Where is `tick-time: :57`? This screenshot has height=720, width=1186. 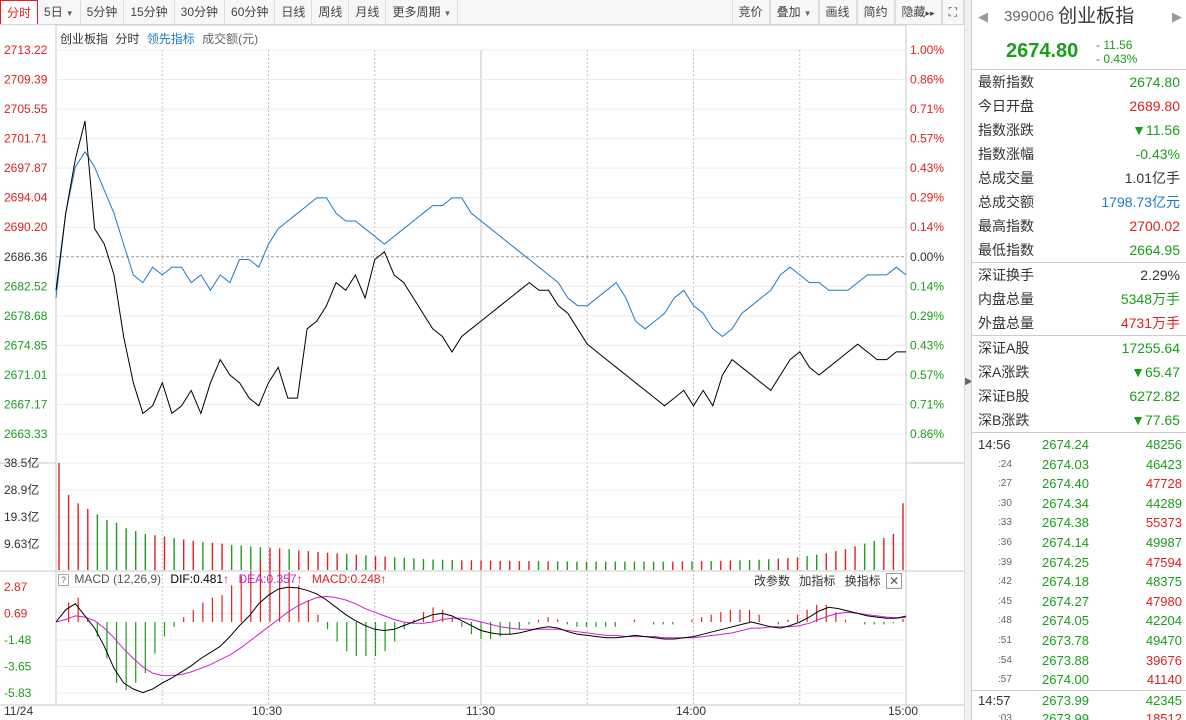
tick-time: :57 is located at coordinates (1005, 680).